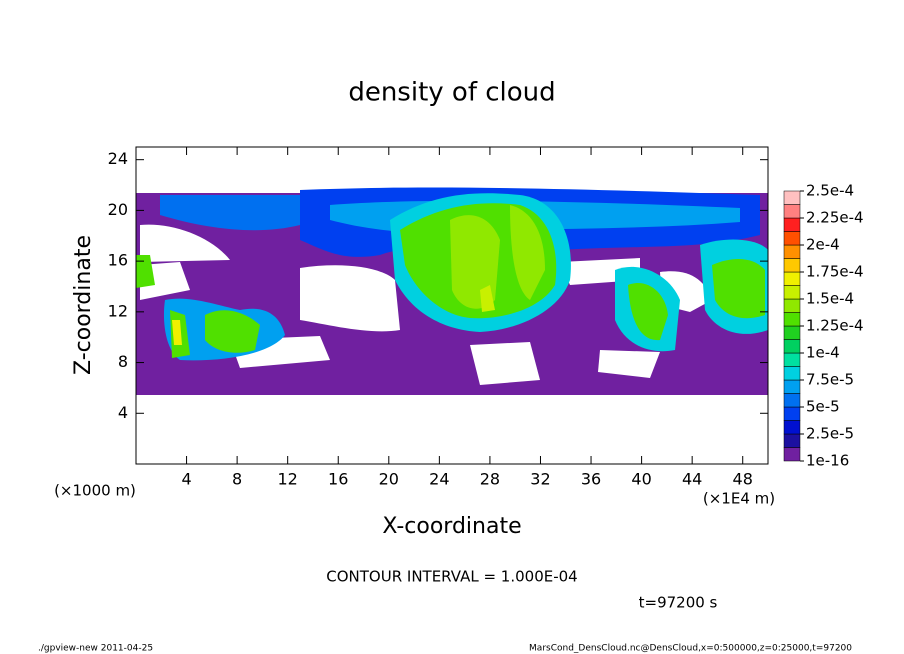  Describe the element at coordinates (490, 479) in the screenshot. I see `x-tick-label: 28` at that location.